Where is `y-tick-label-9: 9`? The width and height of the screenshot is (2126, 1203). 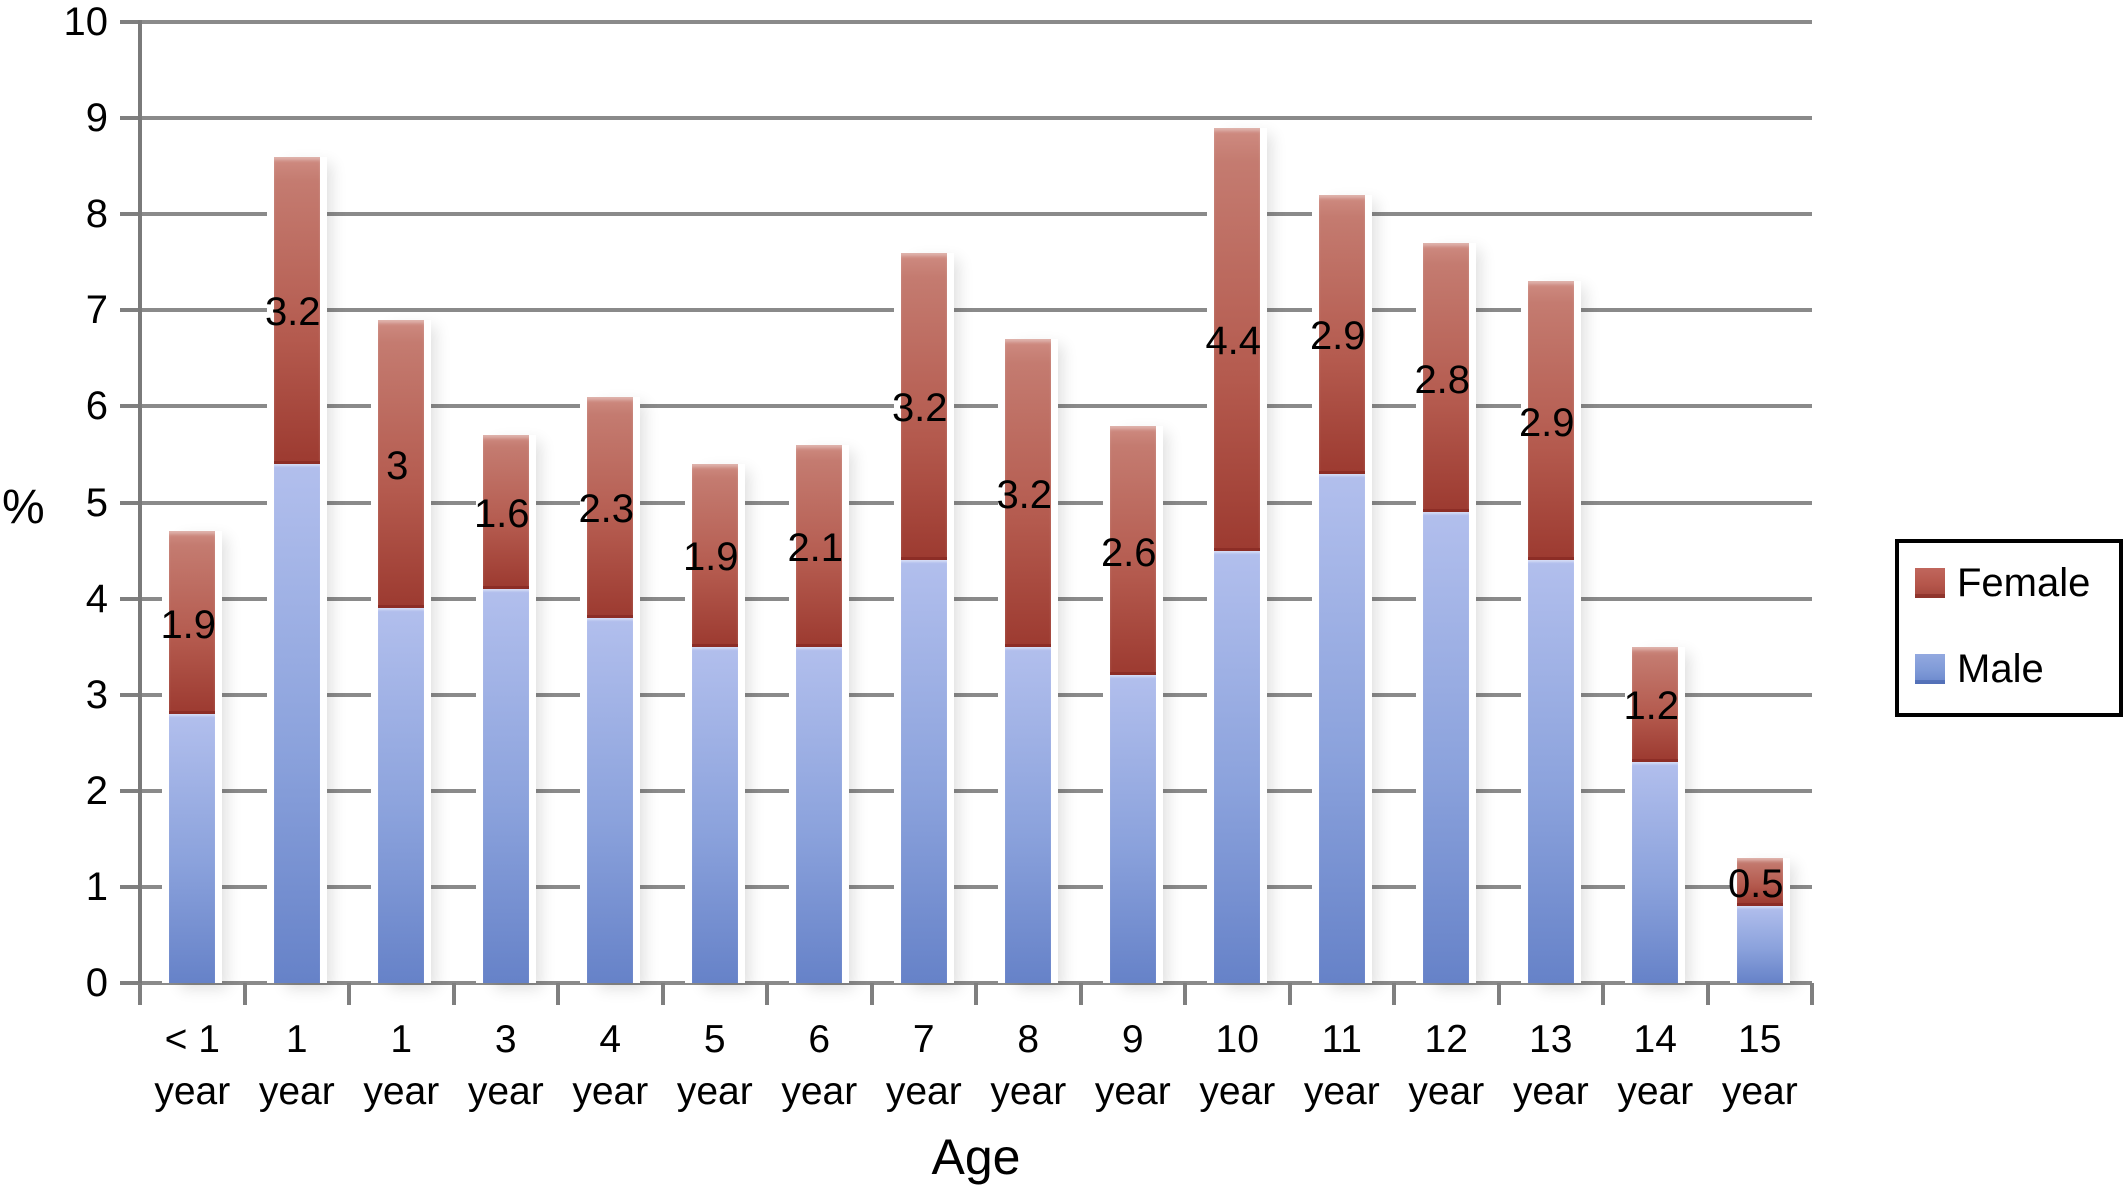
y-tick-label-9: 9 is located at coordinates (96, 118).